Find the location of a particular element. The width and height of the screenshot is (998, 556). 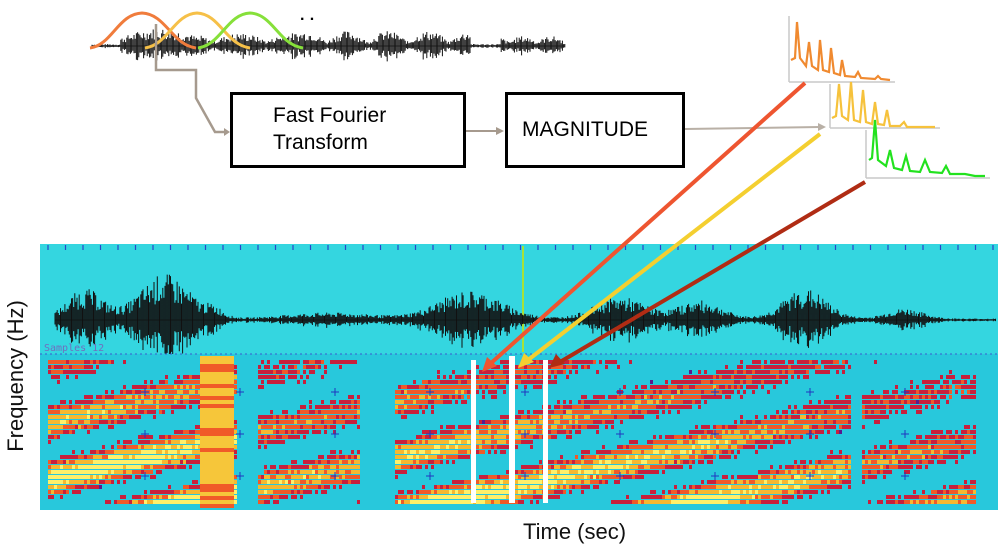

waveform-time-ruler is located at coordinates (520, 247).